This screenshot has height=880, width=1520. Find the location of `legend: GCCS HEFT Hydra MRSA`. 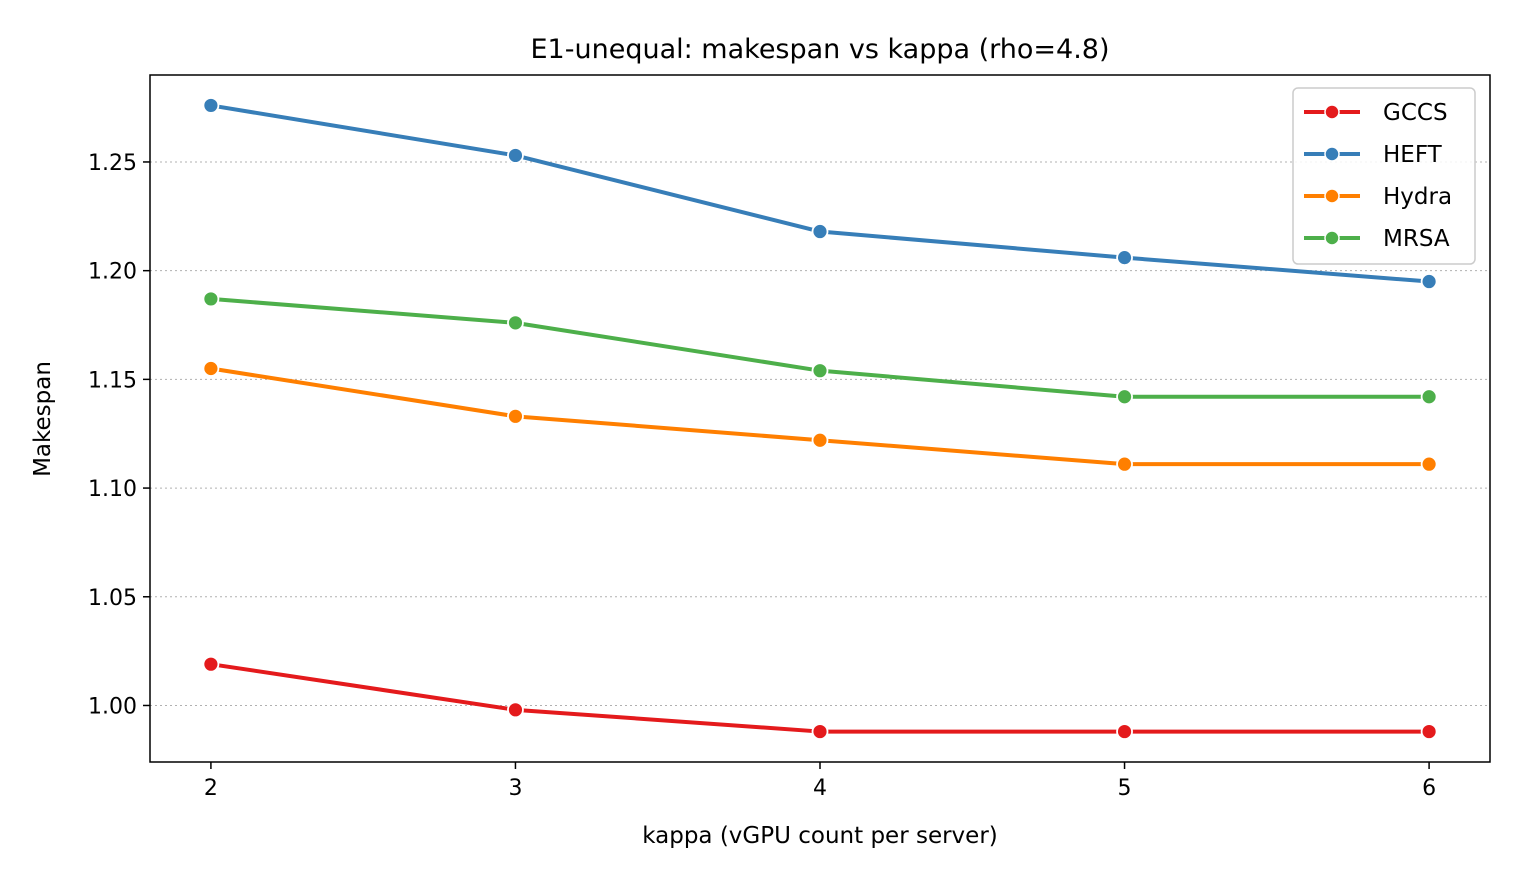

legend: GCCS HEFT Hydra MRSA is located at coordinates (1384, 176).